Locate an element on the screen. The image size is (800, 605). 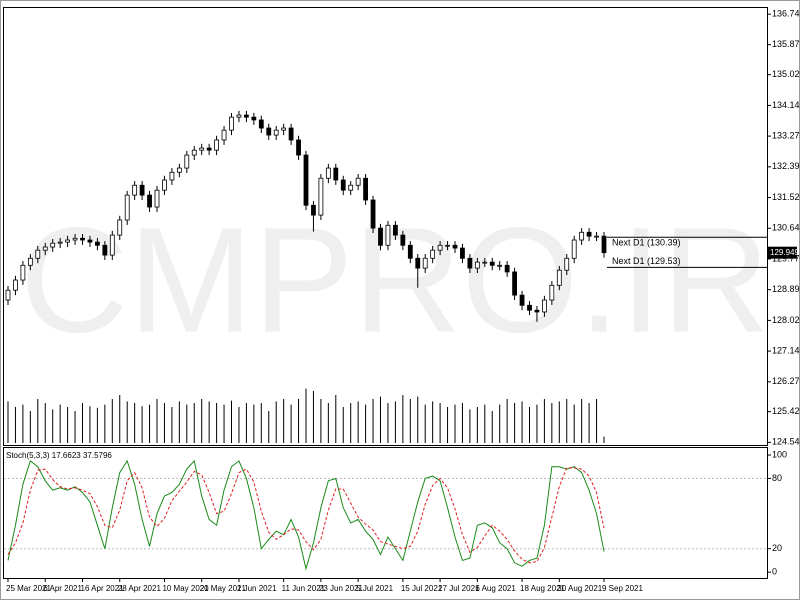
x-tick-label: 28 Apr 2021 is located at coordinates (140, 588).